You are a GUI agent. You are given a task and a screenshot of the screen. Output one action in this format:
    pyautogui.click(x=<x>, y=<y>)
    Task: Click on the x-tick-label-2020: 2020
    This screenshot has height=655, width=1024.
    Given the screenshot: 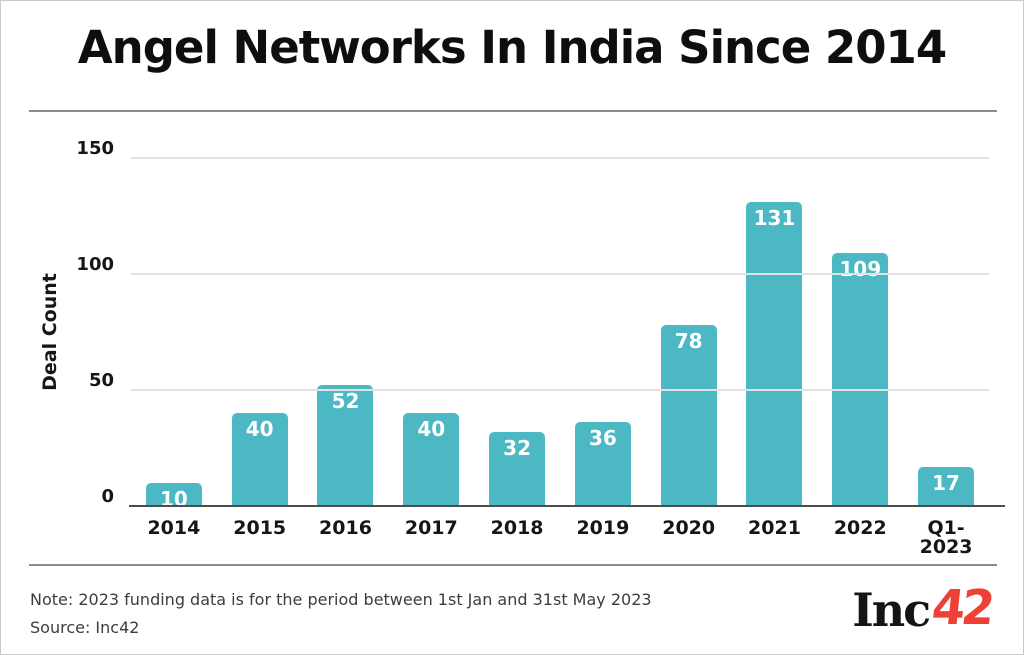 What is the action you would take?
    pyautogui.click(x=689, y=528)
    